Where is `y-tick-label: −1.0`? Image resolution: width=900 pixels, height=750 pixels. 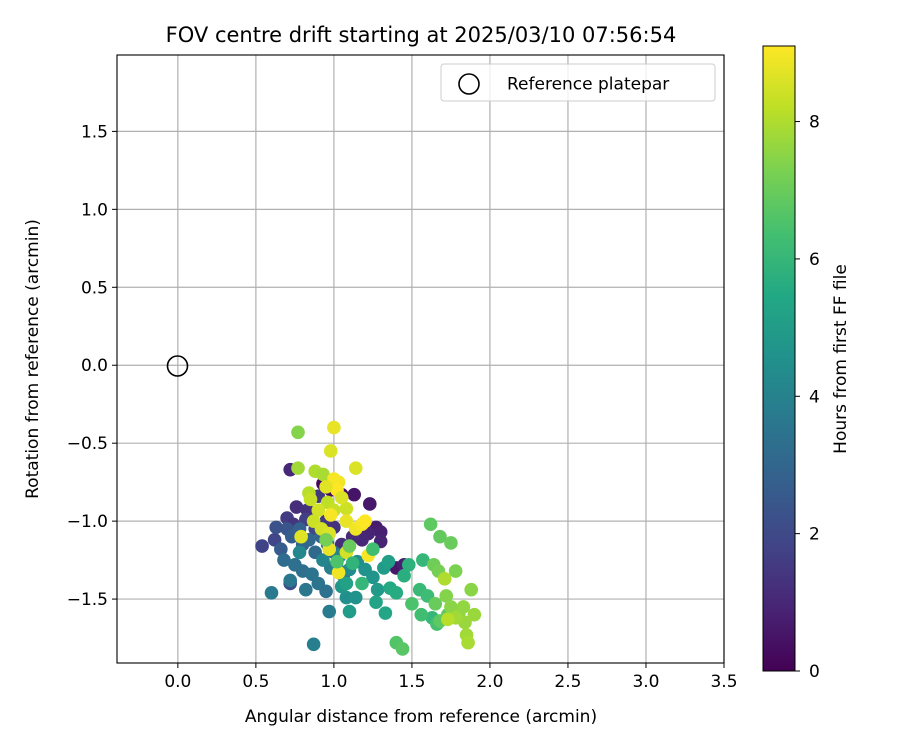 y-tick-label: −1.0 is located at coordinates (87, 522).